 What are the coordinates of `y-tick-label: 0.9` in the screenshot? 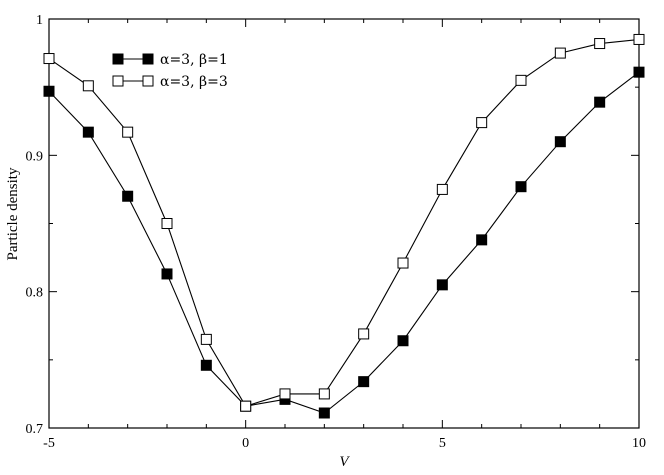 It's located at (35, 156).